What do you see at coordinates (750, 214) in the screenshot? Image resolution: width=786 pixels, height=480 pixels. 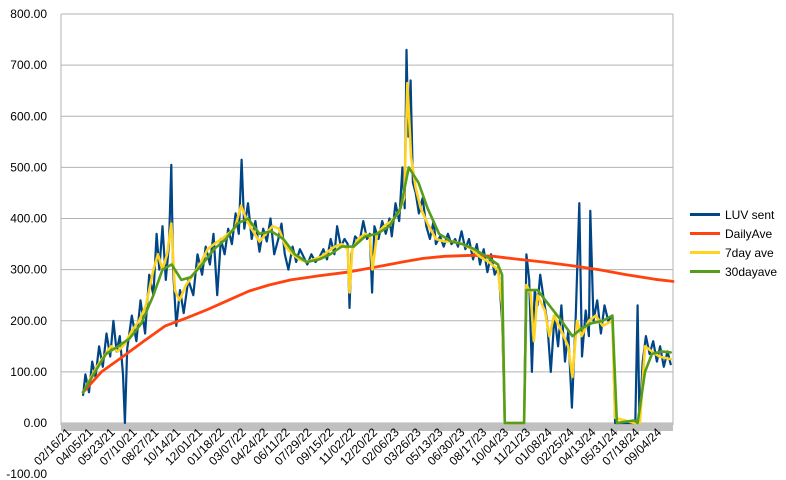 I see `legend-label: LUV sent` at bounding box center [750, 214].